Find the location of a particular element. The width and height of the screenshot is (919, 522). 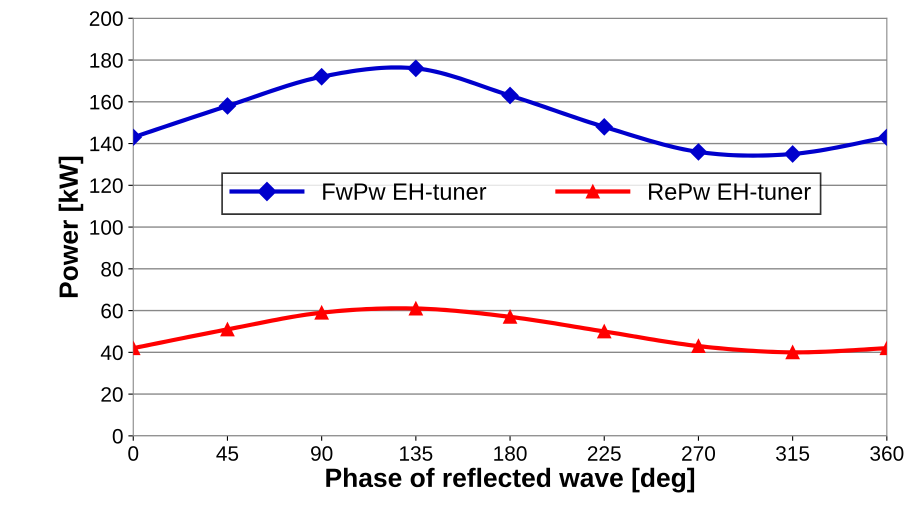

x-tick-label: 225 is located at coordinates (604, 453).